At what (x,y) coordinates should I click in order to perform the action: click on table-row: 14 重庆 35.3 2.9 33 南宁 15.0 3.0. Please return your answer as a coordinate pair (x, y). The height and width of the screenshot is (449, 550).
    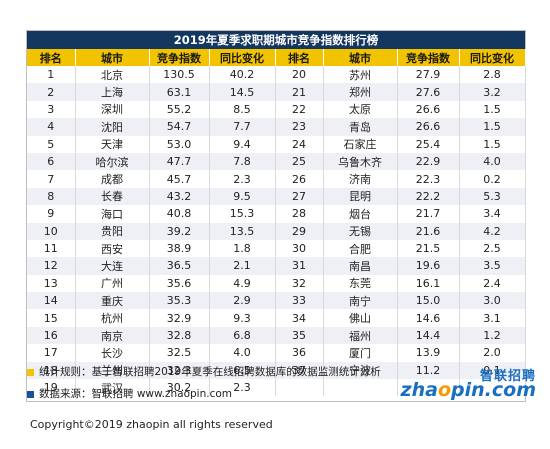
    Looking at the image, I should click on (276, 301).